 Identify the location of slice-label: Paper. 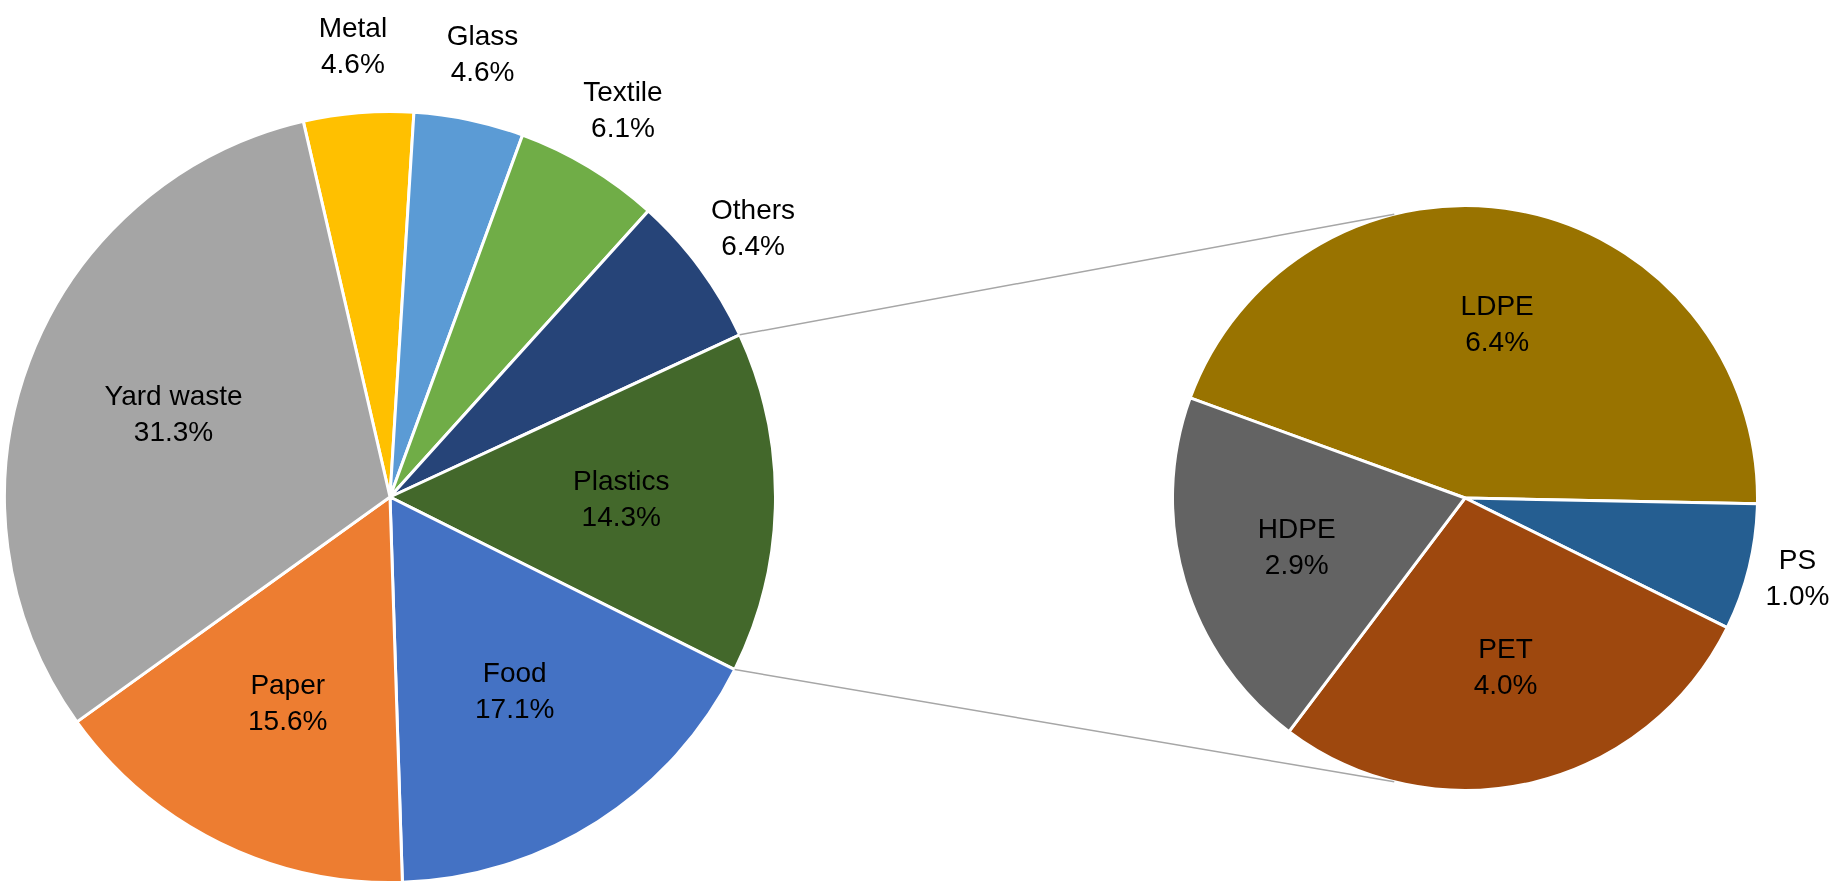
(288, 685).